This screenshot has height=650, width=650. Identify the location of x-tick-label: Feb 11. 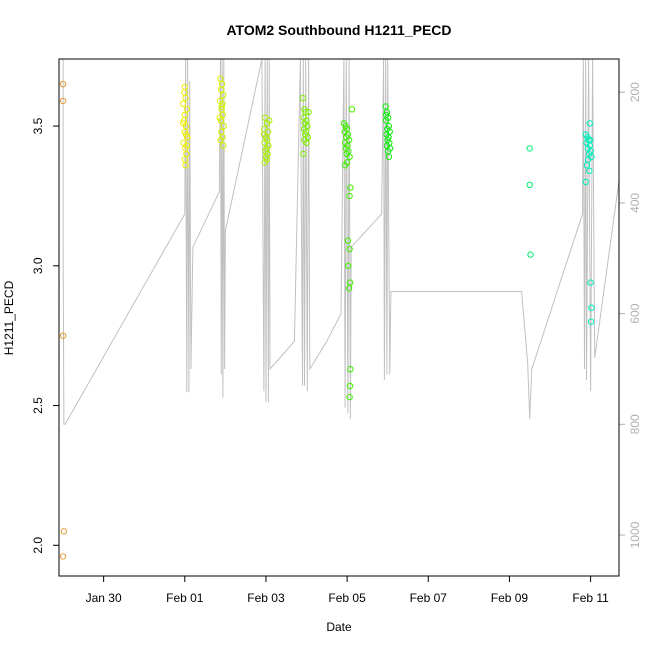
(590, 598).